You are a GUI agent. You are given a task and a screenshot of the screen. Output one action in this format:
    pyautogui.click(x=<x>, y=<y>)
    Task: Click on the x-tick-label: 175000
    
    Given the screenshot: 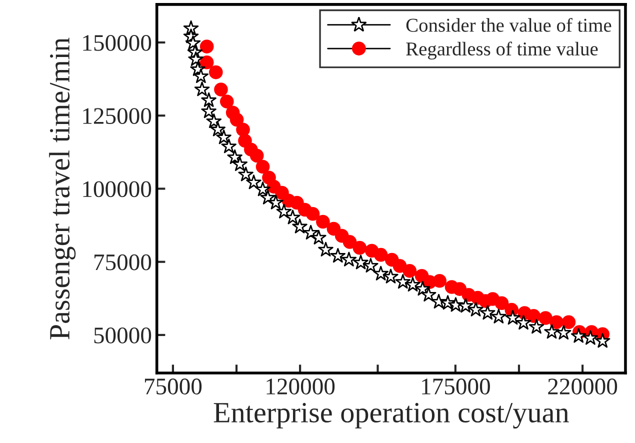 What is the action you would take?
    pyautogui.click(x=456, y=386)
    